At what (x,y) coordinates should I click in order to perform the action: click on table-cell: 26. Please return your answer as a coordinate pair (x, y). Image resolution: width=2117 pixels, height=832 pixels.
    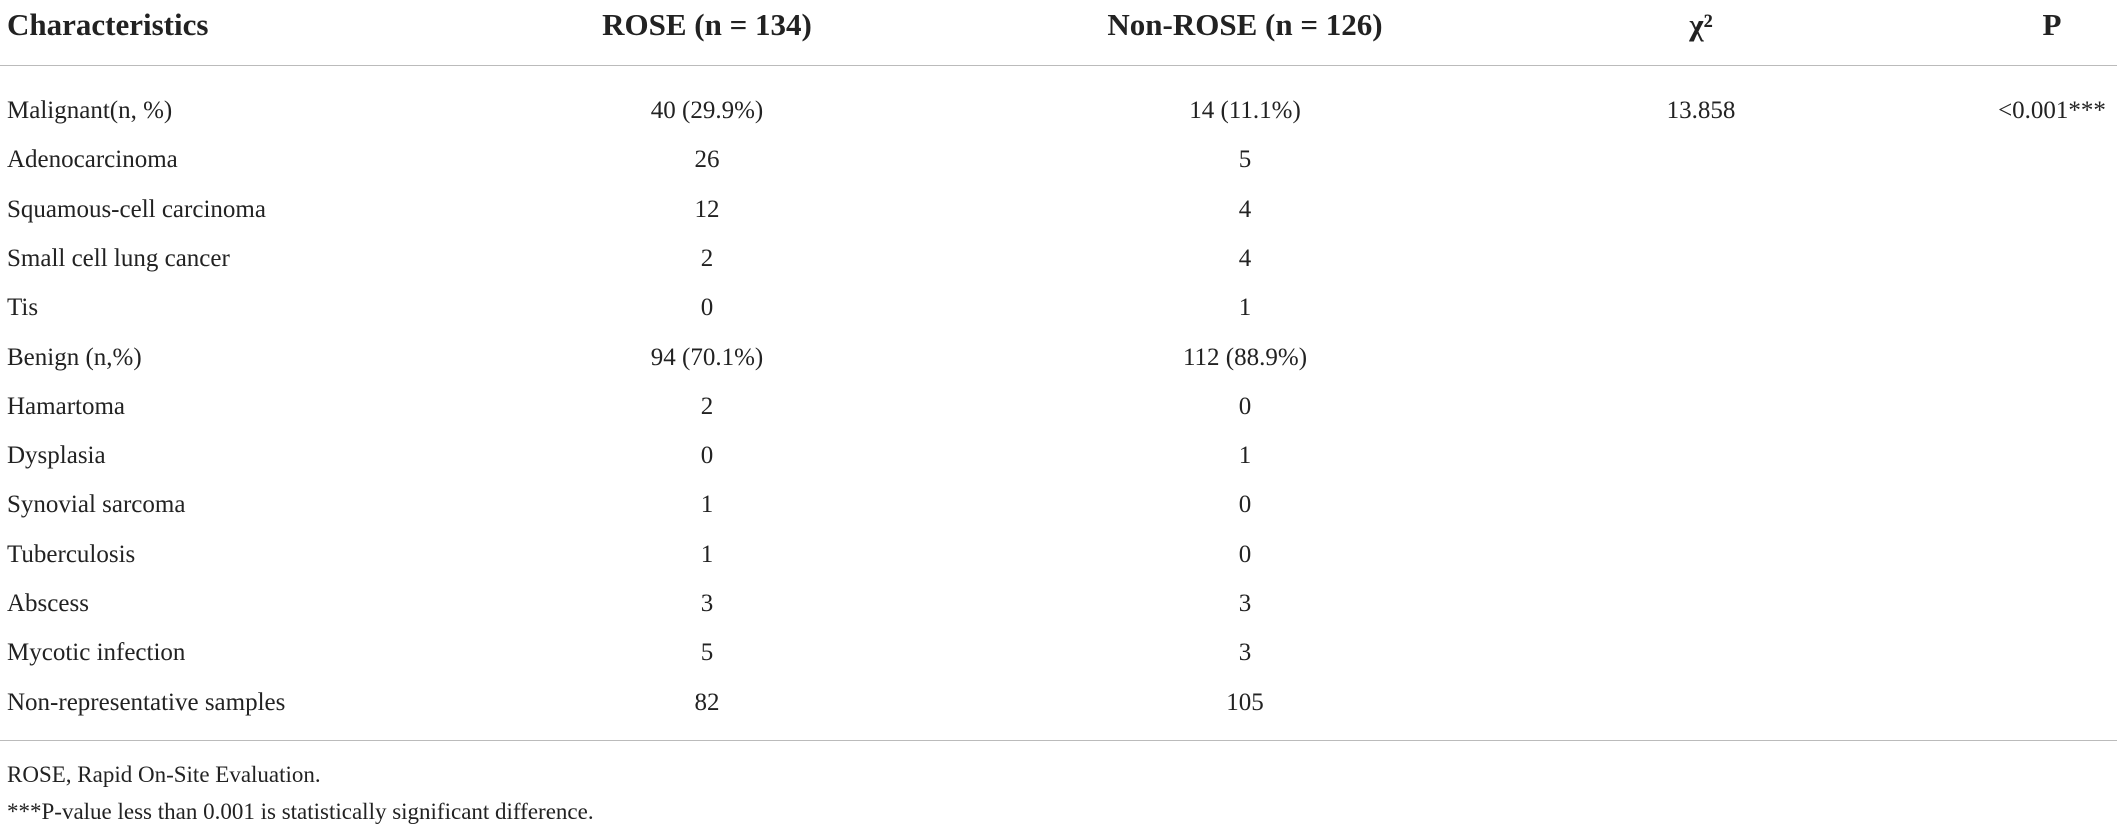
    Looking at the image, I should click on (707, 160).